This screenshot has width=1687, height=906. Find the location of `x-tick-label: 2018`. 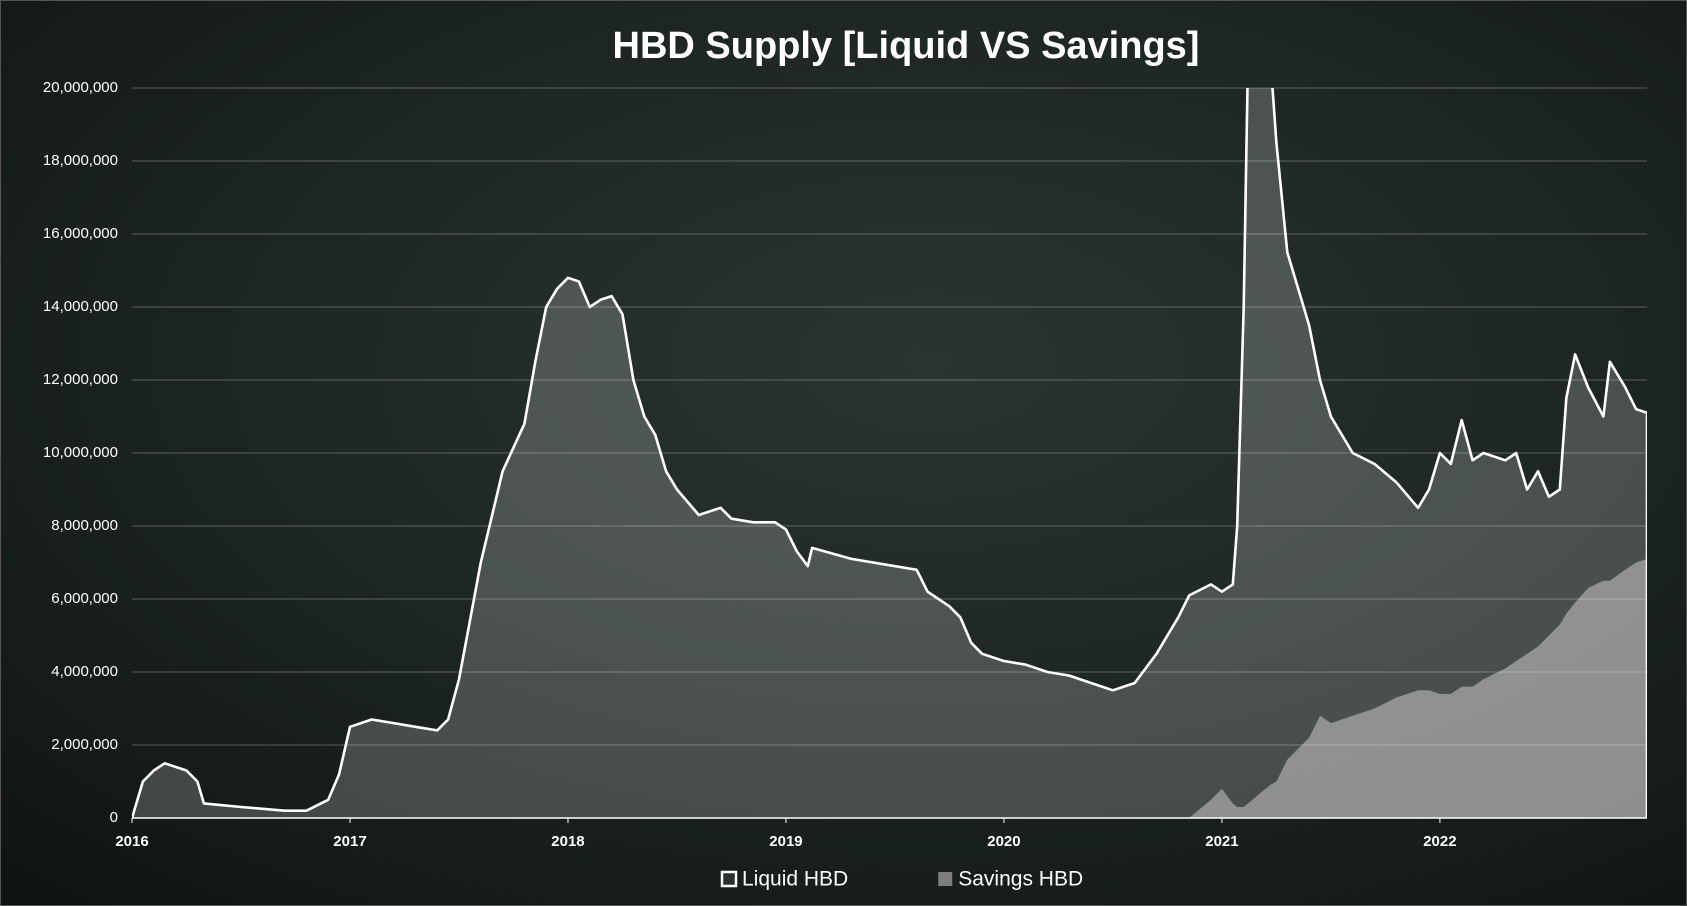

x-tick-label: 2018 is located at coordinates (567, 841).